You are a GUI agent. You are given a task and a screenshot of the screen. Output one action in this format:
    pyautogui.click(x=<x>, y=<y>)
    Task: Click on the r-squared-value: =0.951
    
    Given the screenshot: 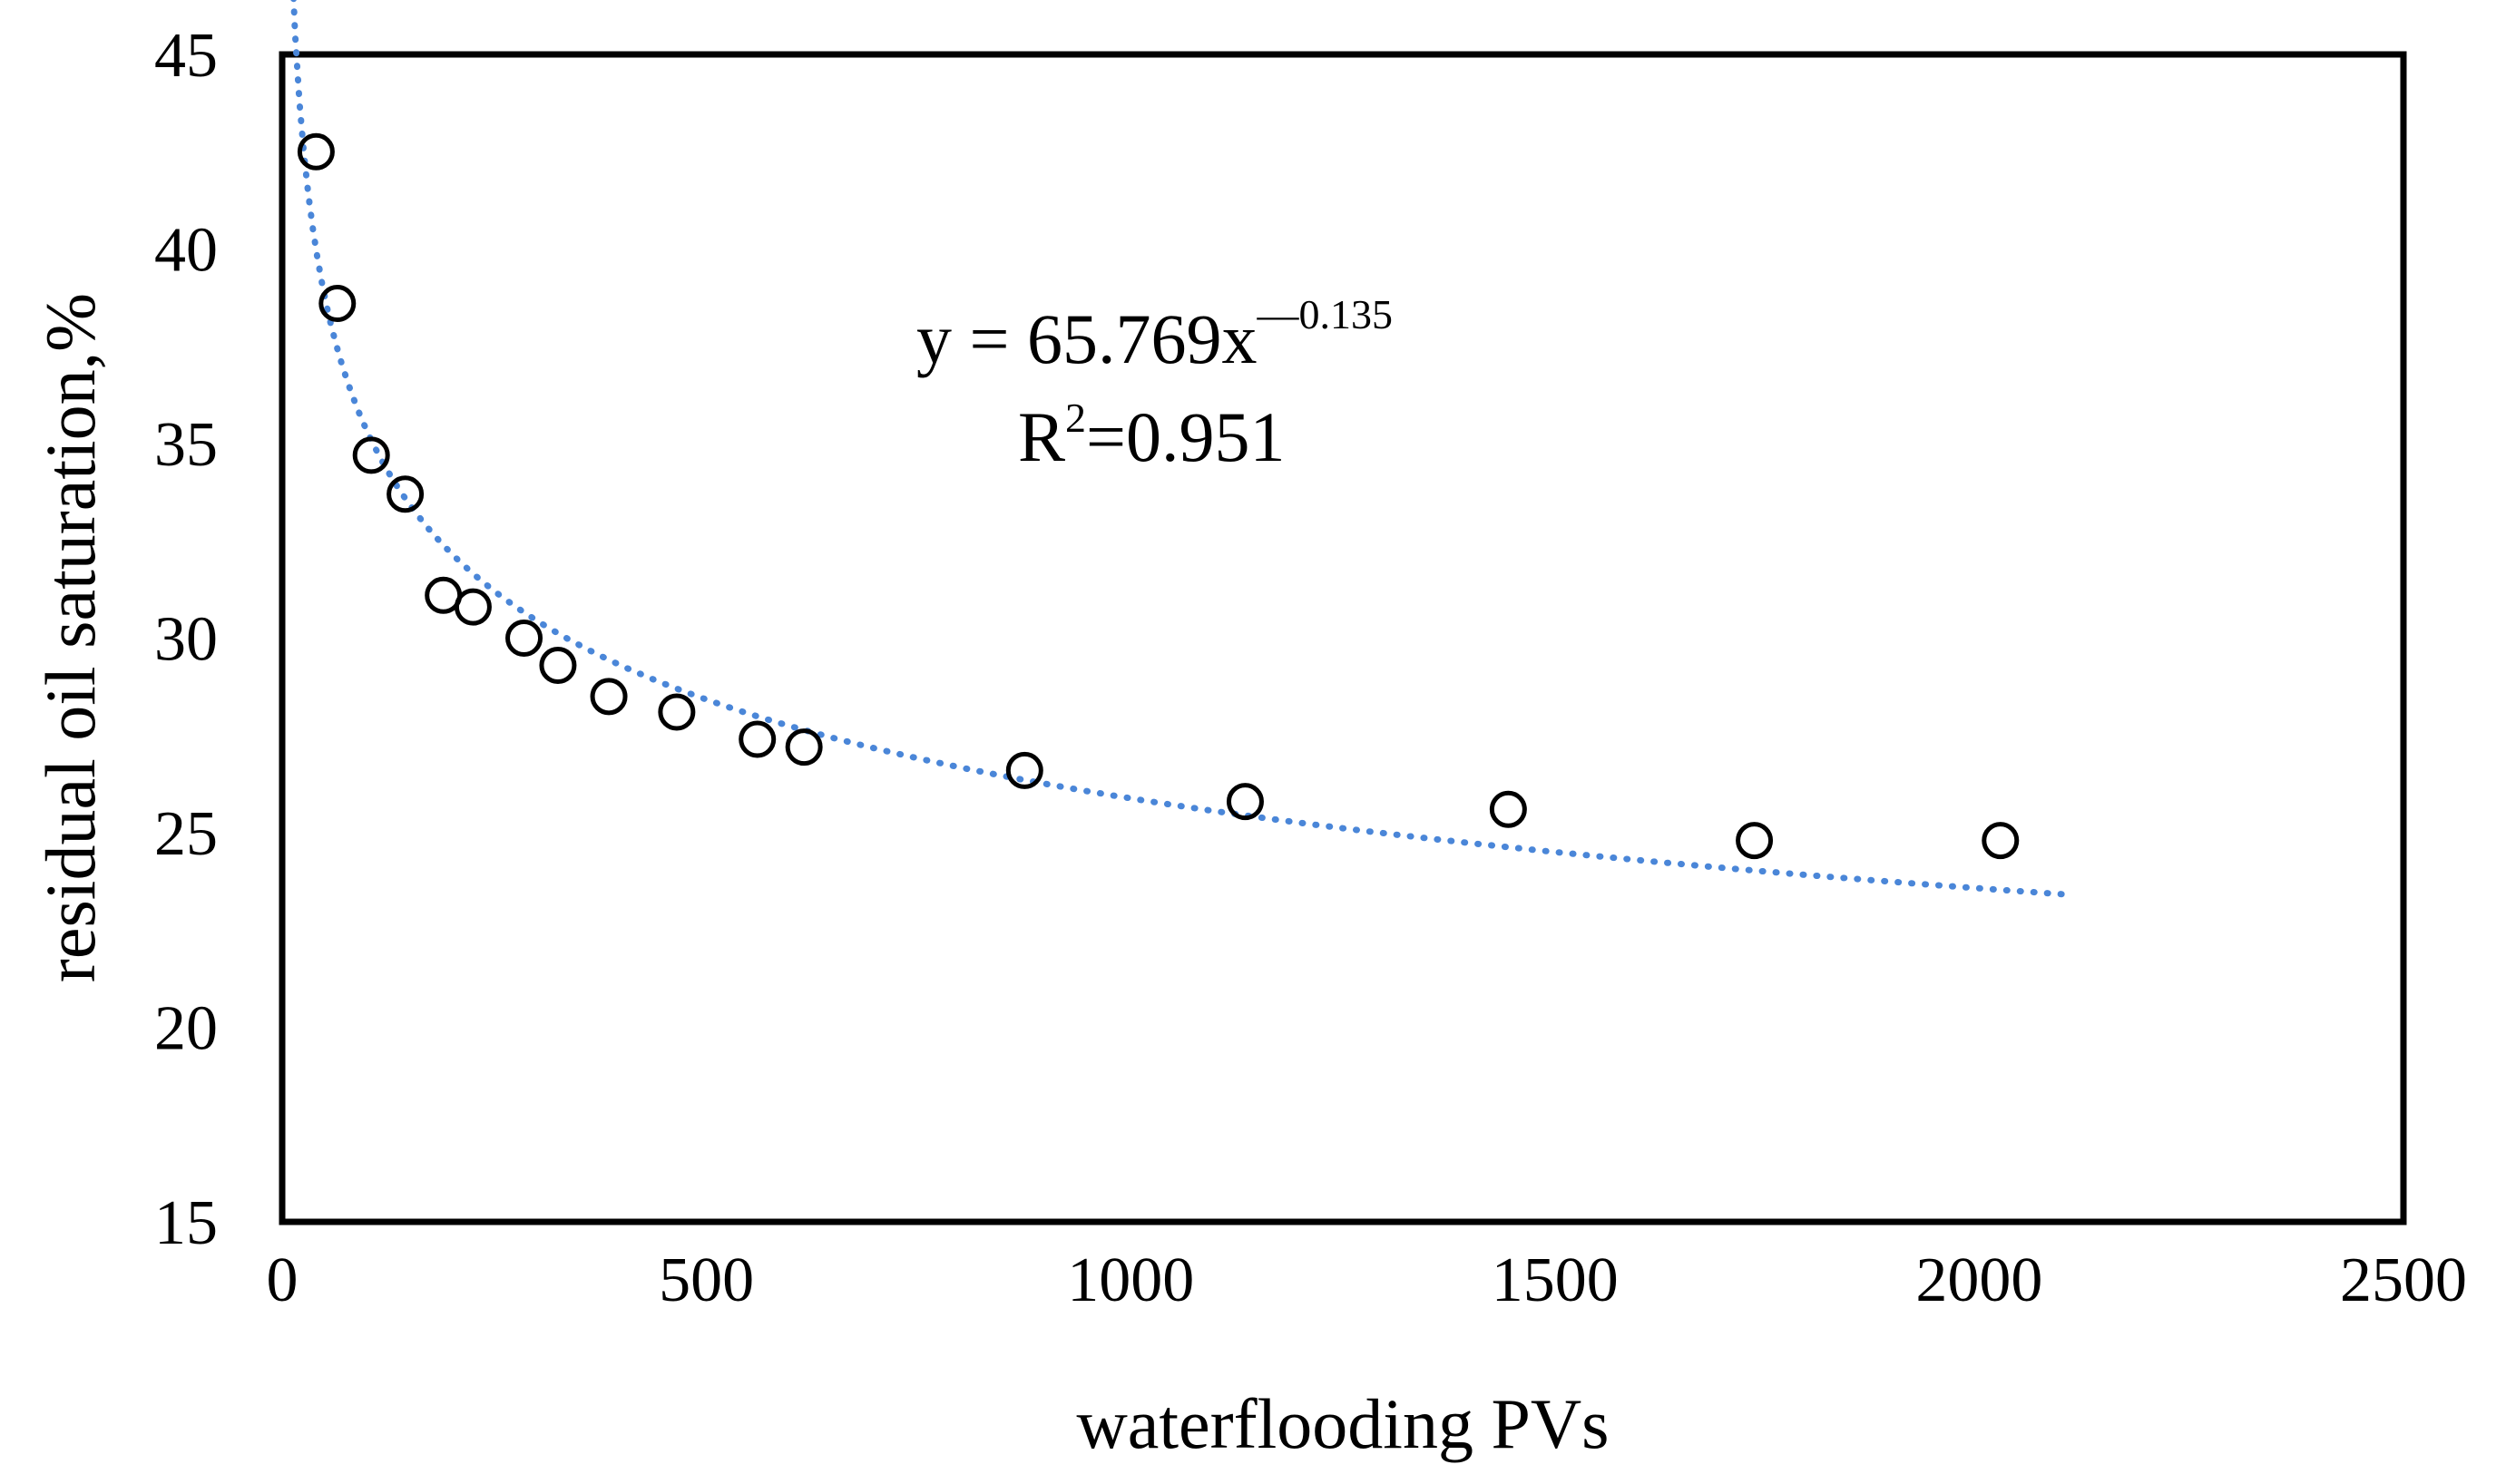 What is the action you would take?
    pyautogui.click(x=1186, y=436)
    